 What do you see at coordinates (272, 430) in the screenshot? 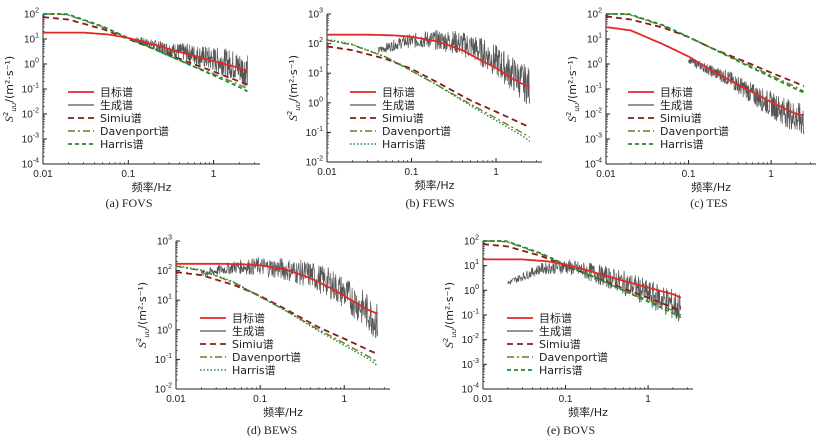
I see `caption-bews: (d) BEWS` at bounding box center [272, 430].